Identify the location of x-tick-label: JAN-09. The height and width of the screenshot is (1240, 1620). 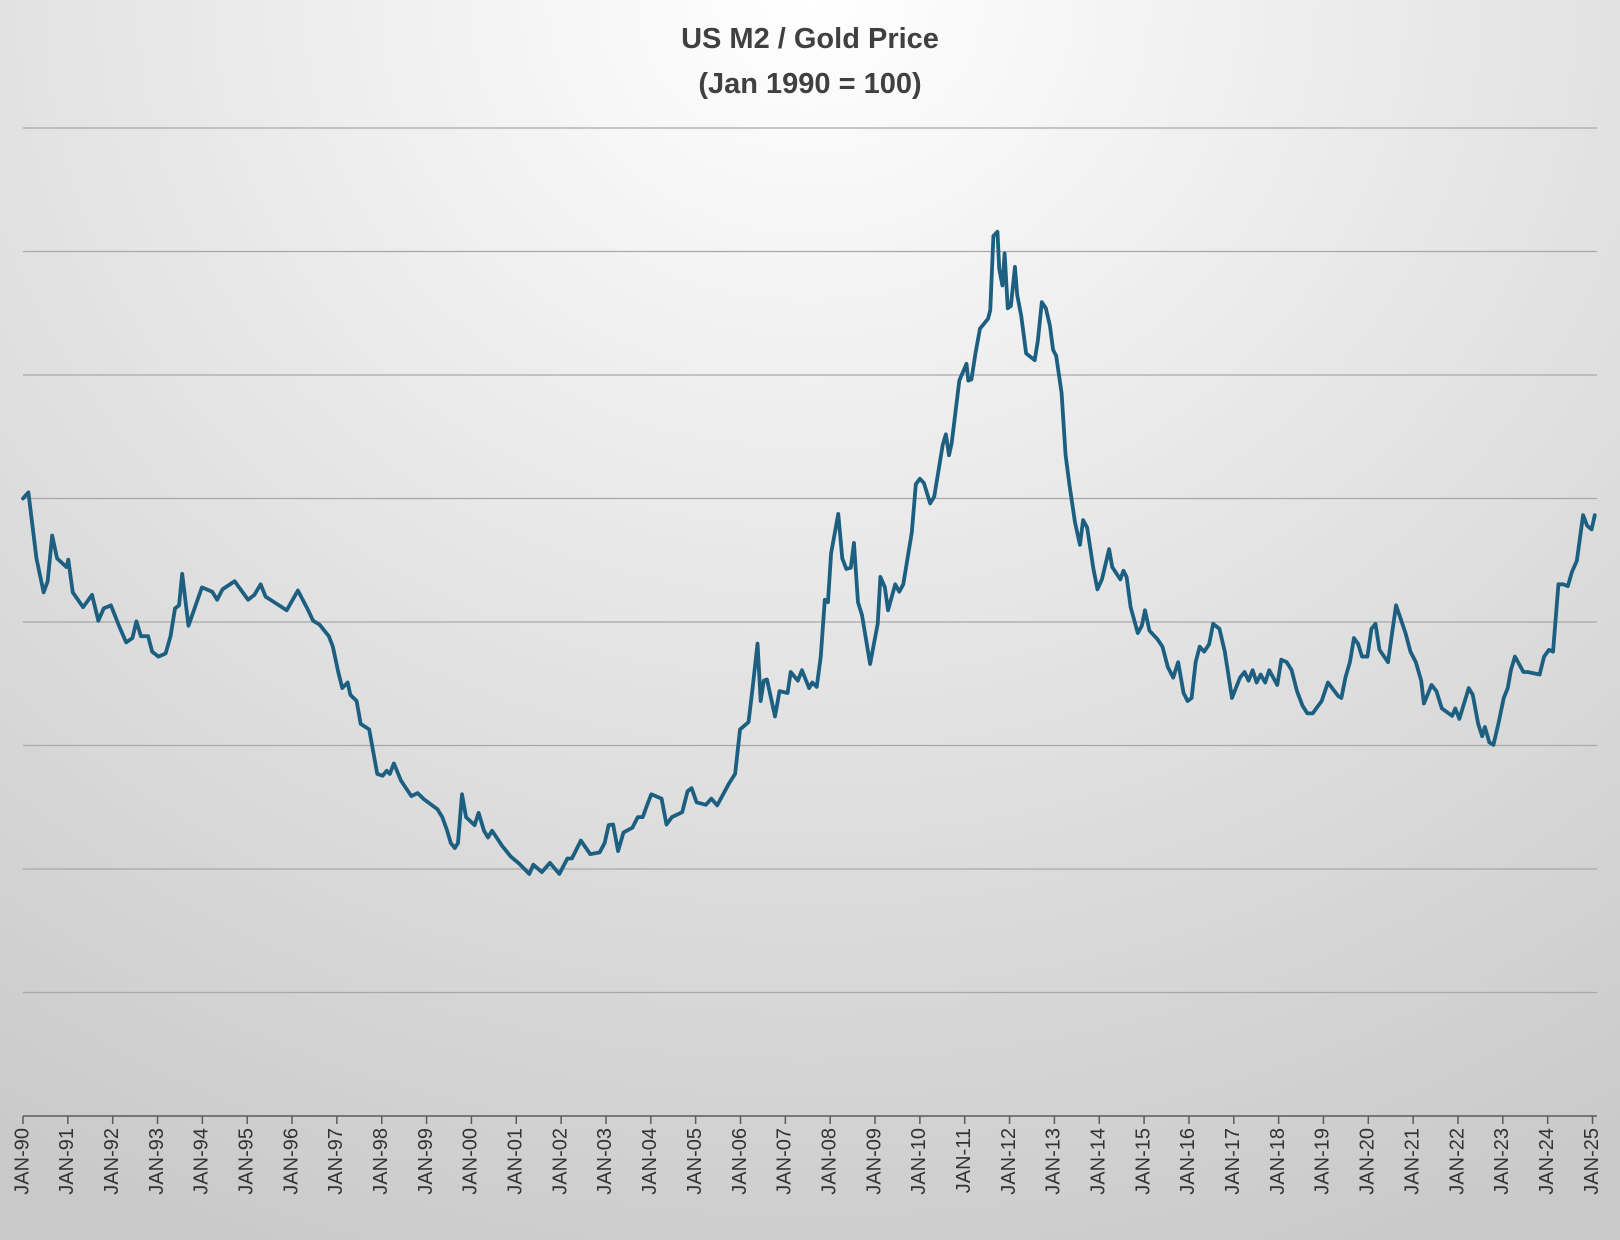
(874, 1161).